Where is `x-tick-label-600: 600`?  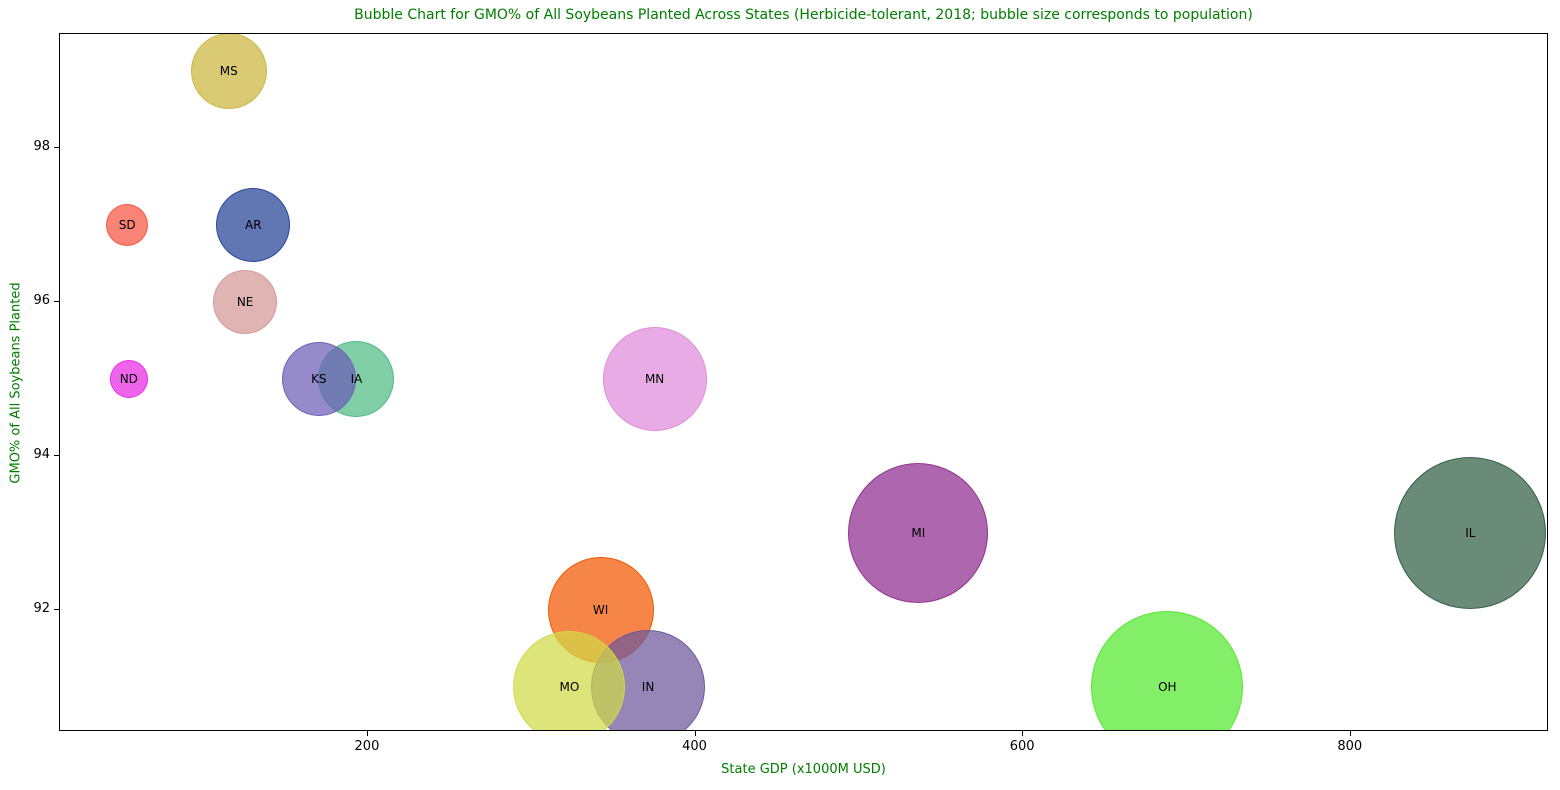
x-tick-label-600: 600 is located at coordinates (1022, 746).